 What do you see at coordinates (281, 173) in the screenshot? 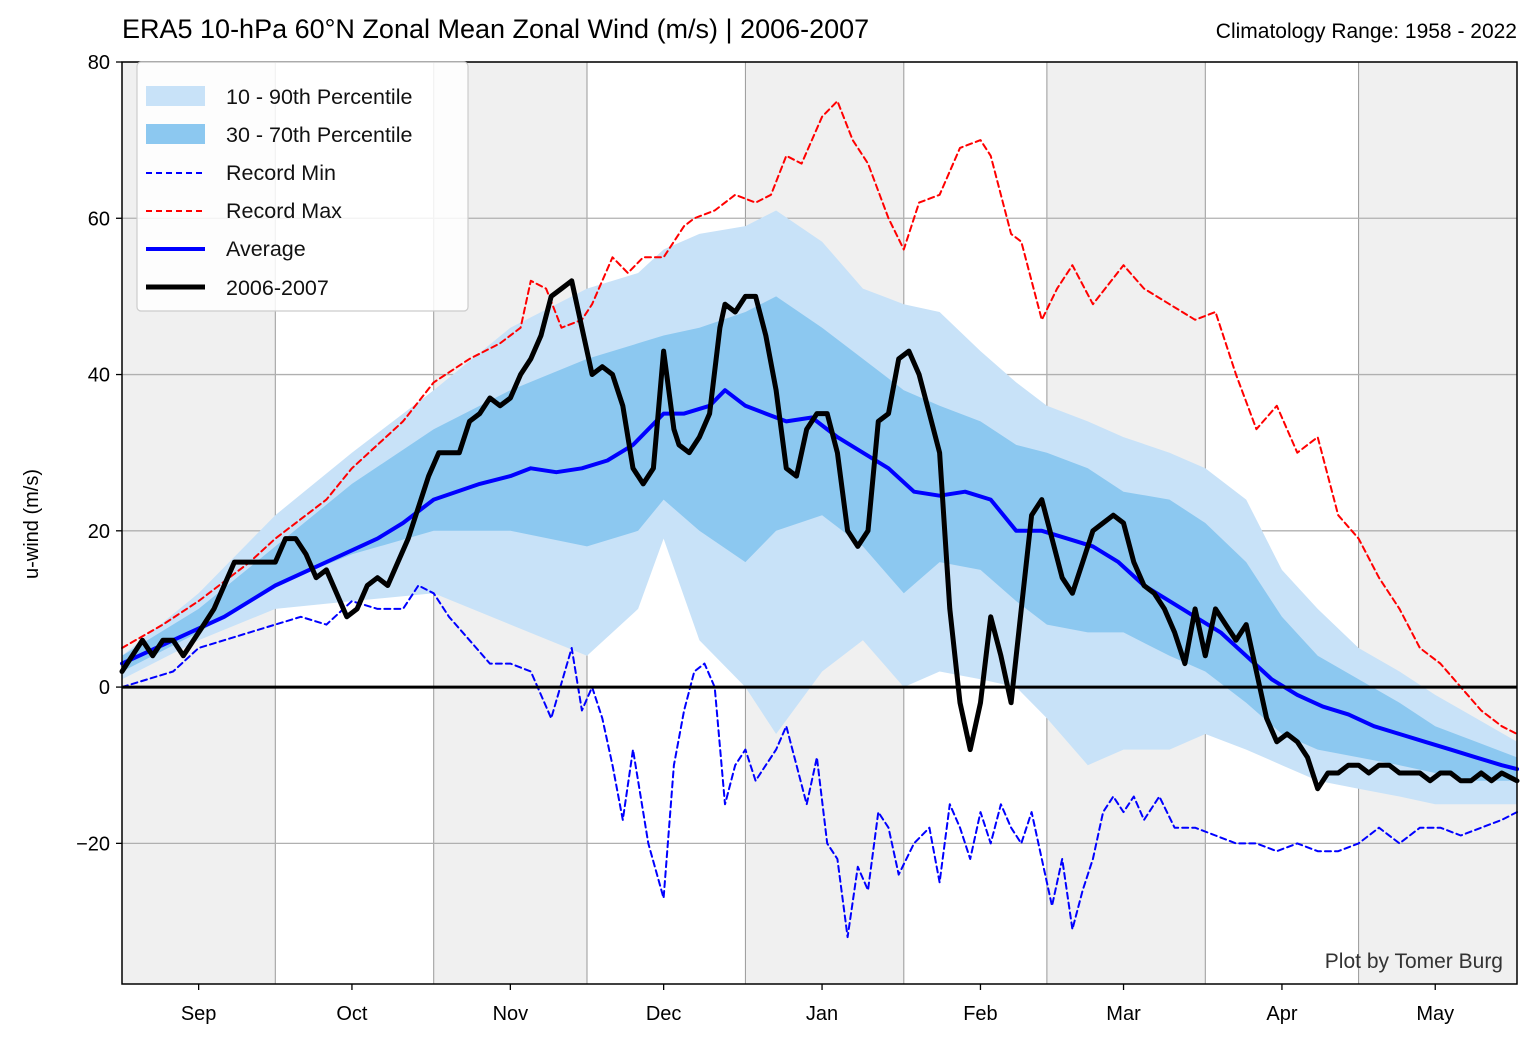
I see `legend-label-record-min: Record Min` at bounding box center [281, 173].